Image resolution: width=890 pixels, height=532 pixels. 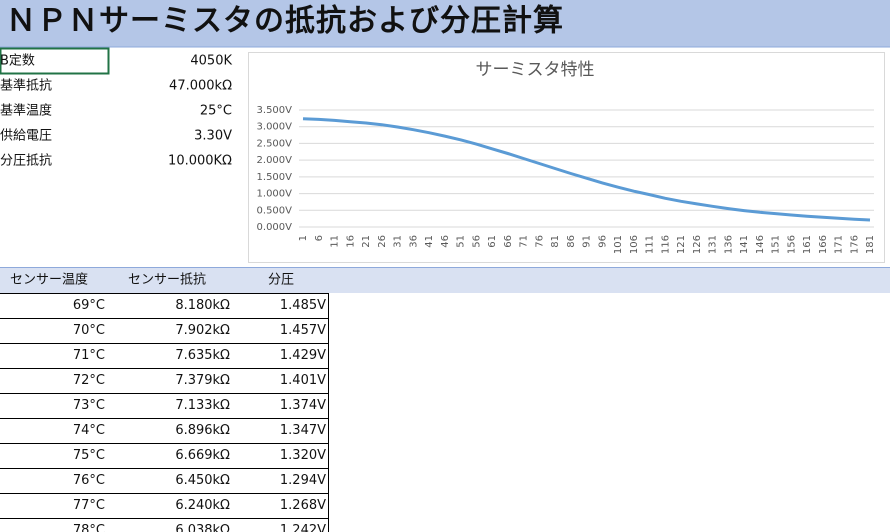 I want to click on table-cell: 1.242V, so click(x=303, y=527).